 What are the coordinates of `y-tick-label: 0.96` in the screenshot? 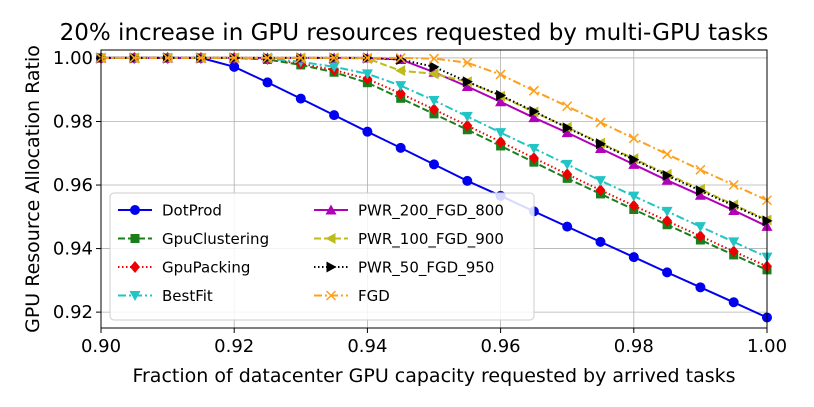 It's located at (73, 185).